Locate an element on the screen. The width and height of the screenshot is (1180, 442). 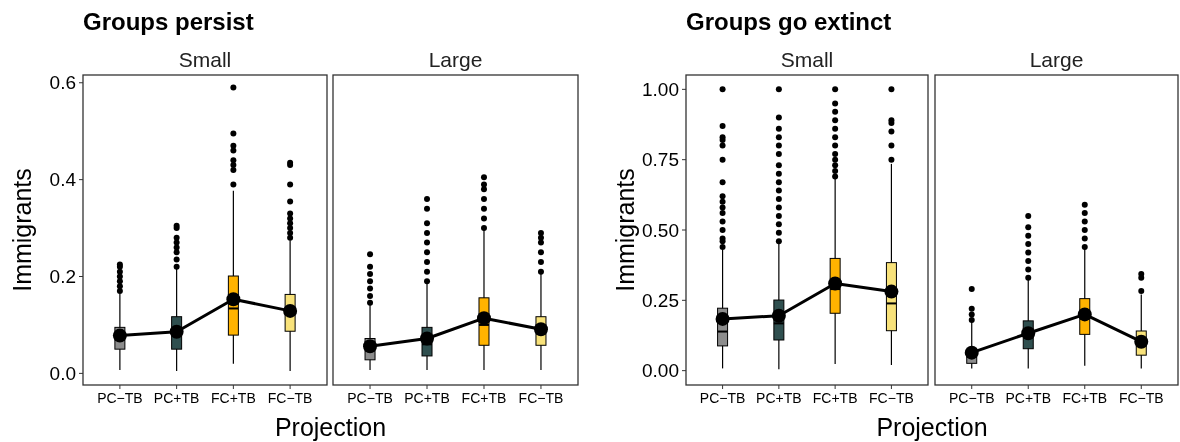
y-tick-label: 0.6 is located at coordinates (62, 83).